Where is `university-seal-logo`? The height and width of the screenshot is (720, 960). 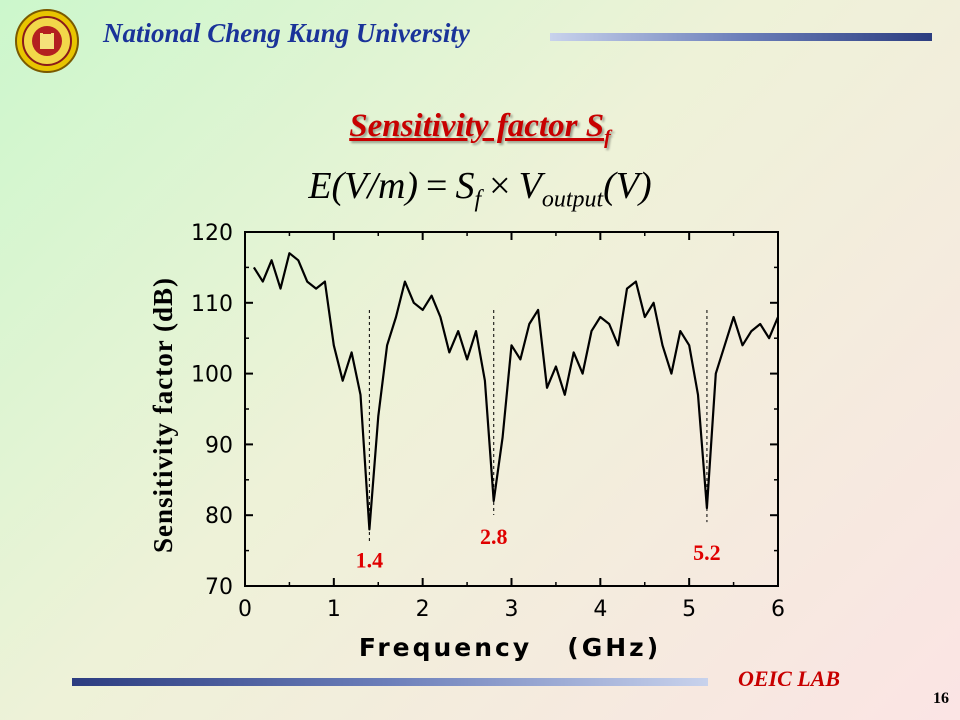 university-seal-logo is located at coordinates (47, 41).